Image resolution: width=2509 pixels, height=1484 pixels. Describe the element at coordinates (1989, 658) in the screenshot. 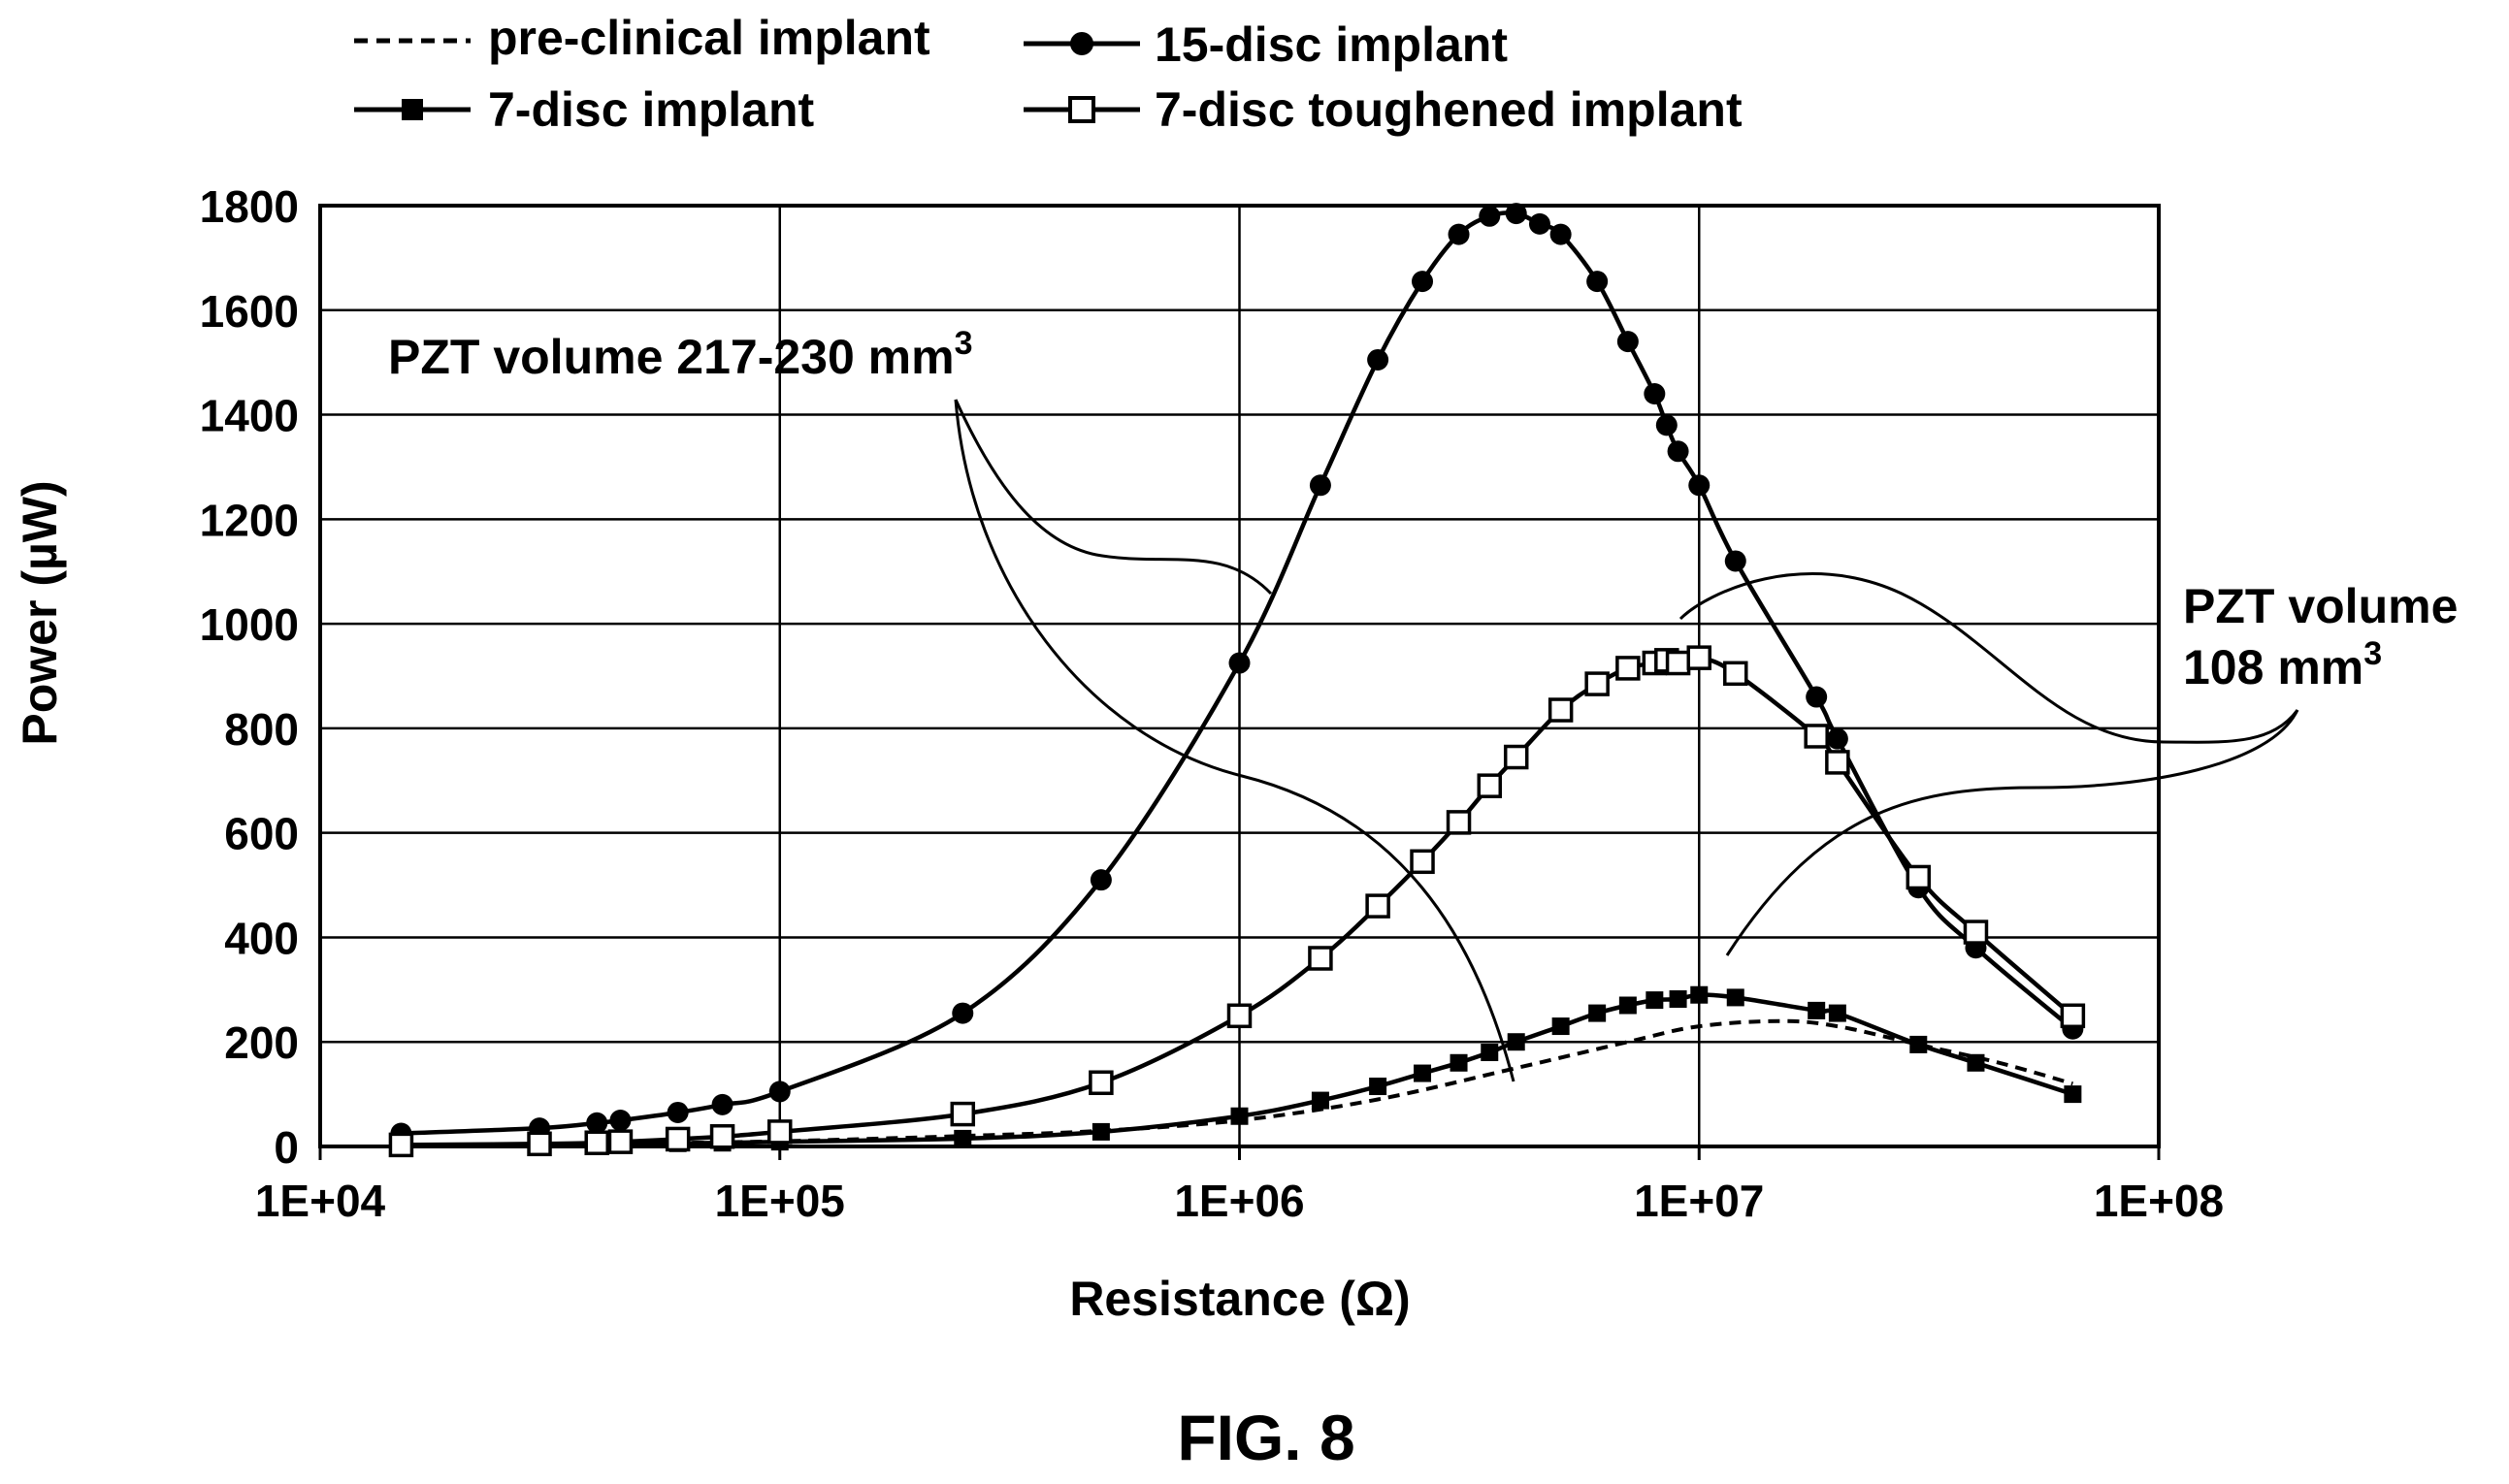

I see `annotation-108-leader-upper` at that location.